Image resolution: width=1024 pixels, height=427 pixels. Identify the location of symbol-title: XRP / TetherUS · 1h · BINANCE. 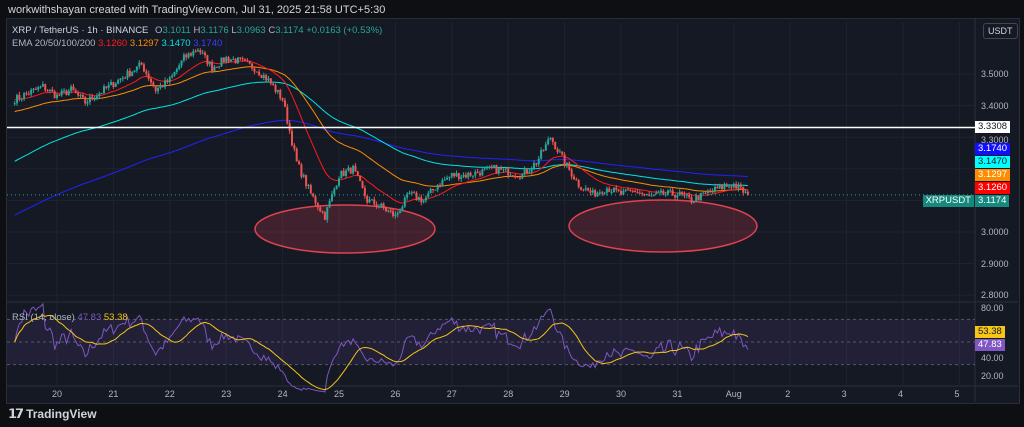
(80, 30).